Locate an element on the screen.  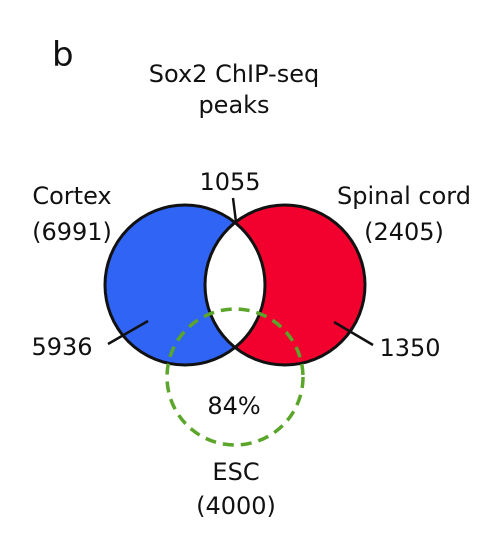
esc-overlap-percent: 84% is located at coordinates (233, 406).